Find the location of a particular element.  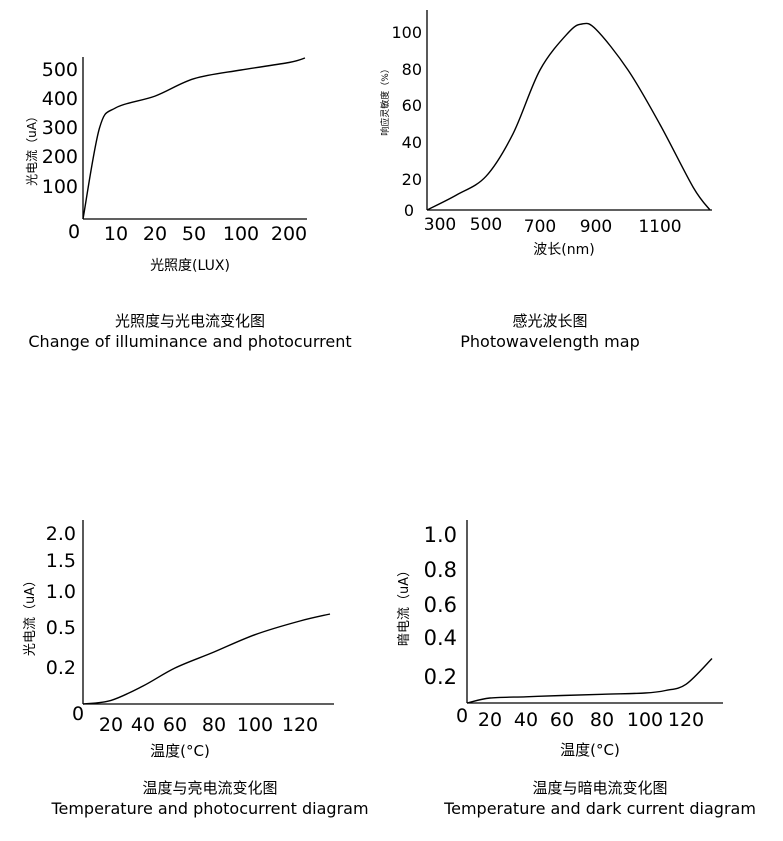

y-axis-label: 暗电流（uA） is located at coordinates (404, 605).